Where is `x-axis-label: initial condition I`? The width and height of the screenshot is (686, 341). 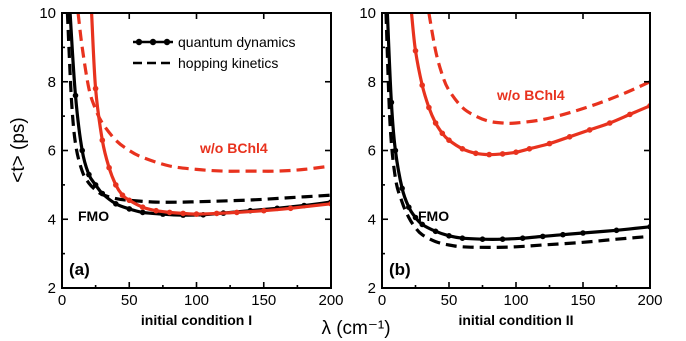
x-axis-label: initial condition I is located at coordinates (196, 320).